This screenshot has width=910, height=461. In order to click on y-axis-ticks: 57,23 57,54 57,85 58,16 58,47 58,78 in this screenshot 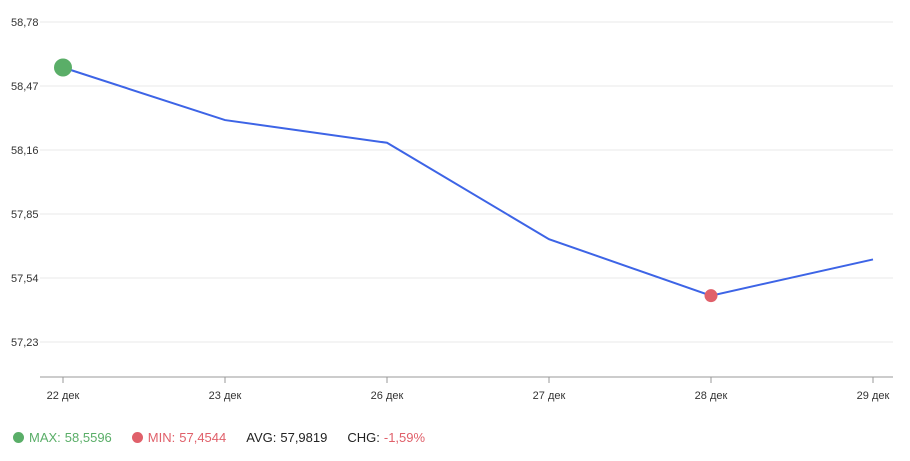, I will do `click(25, 183)`.